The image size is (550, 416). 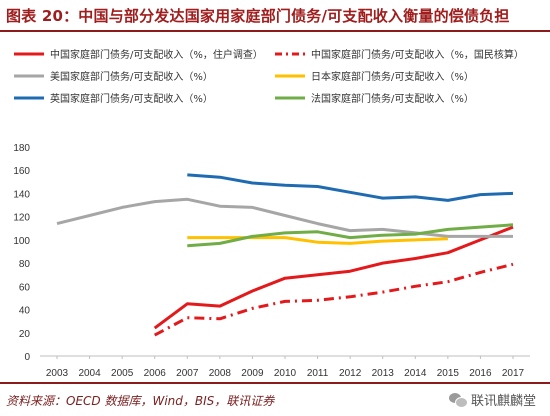 What do you see at coordinates (131, 98) in the screenshot?
I see `legend-label: 英国家庭部门债务/可支配收入（%）` at bounding box center [131, 98].